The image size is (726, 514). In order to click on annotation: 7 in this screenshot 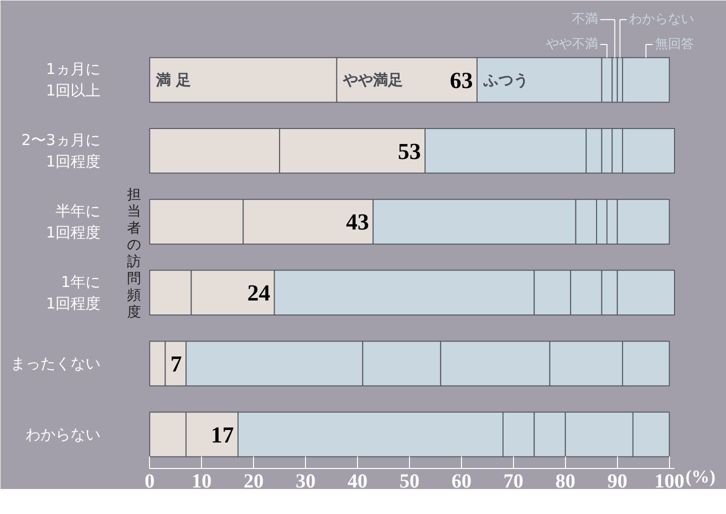, I will do `click(176, 364)`.